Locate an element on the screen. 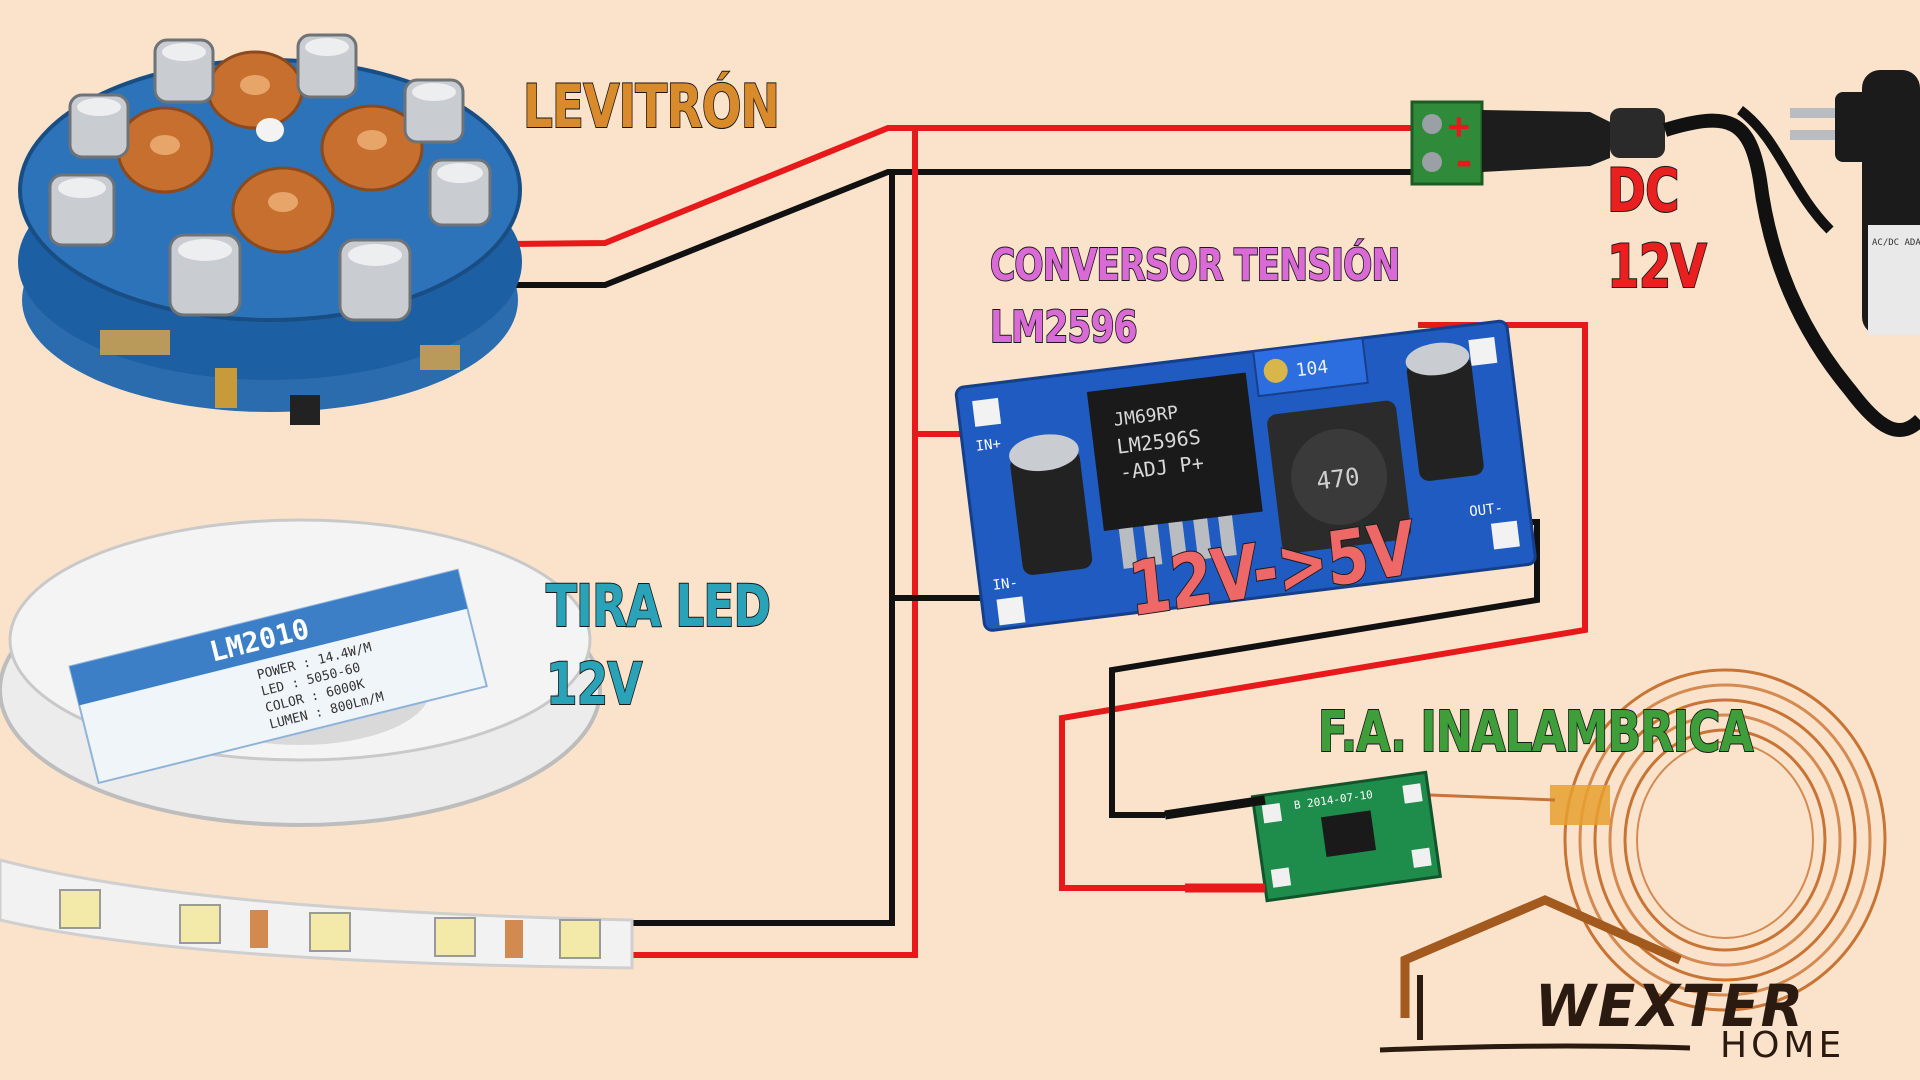 The image size is (1920, 1080). wire-positive-trunk is located at coordinates (775, 543).